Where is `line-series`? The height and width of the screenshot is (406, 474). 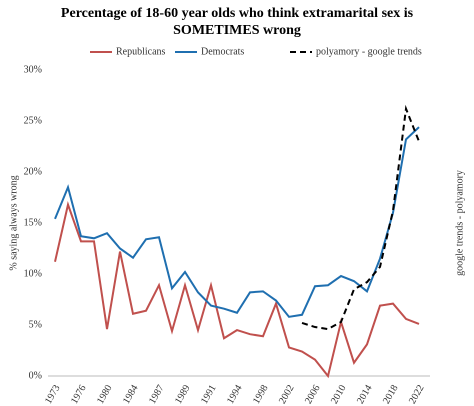
line-series is located at coordinates (360, 217).